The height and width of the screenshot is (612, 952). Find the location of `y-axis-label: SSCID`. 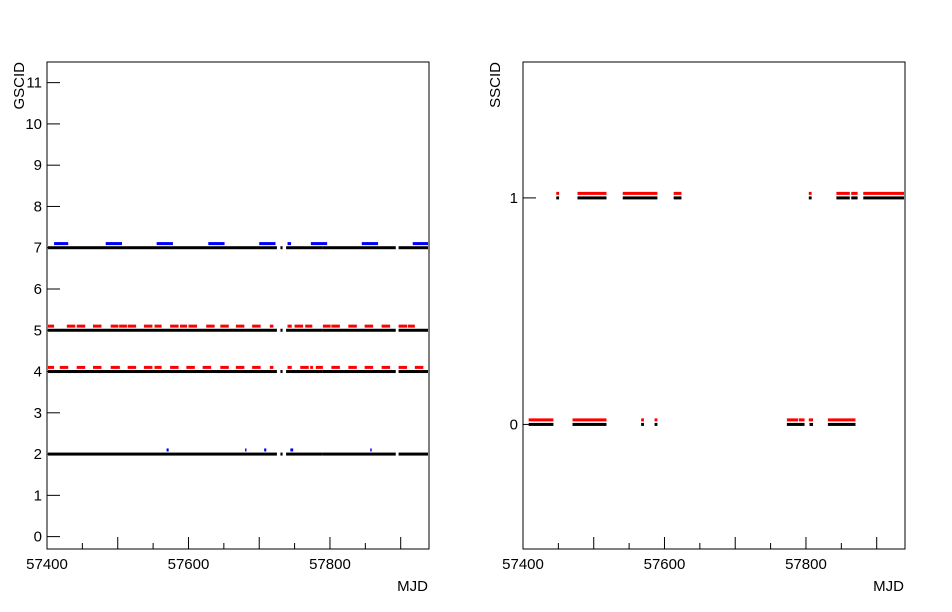

y-axis-label: SSCID is located at coordinates (495, 85).